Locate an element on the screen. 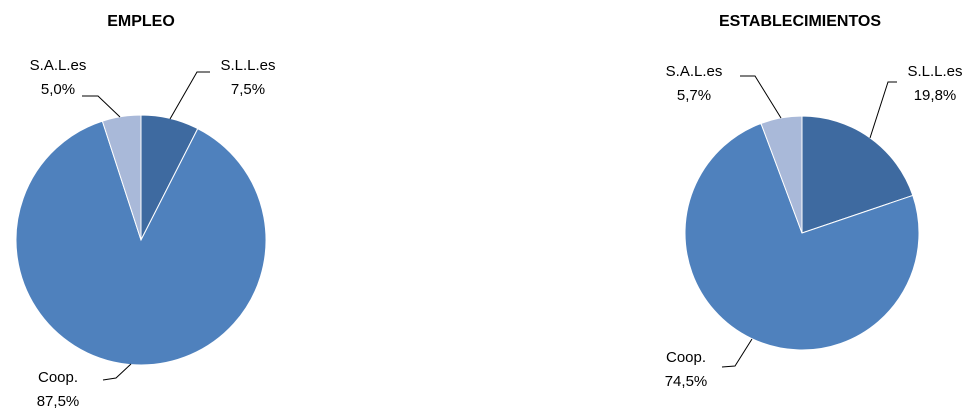  slice-value: 5,0% is located at coordinates (58, 89).